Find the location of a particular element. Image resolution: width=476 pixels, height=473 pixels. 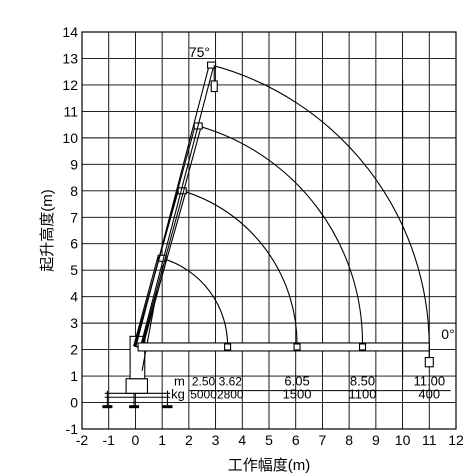

load-value: 1500 is located at coordinates (297, 394).